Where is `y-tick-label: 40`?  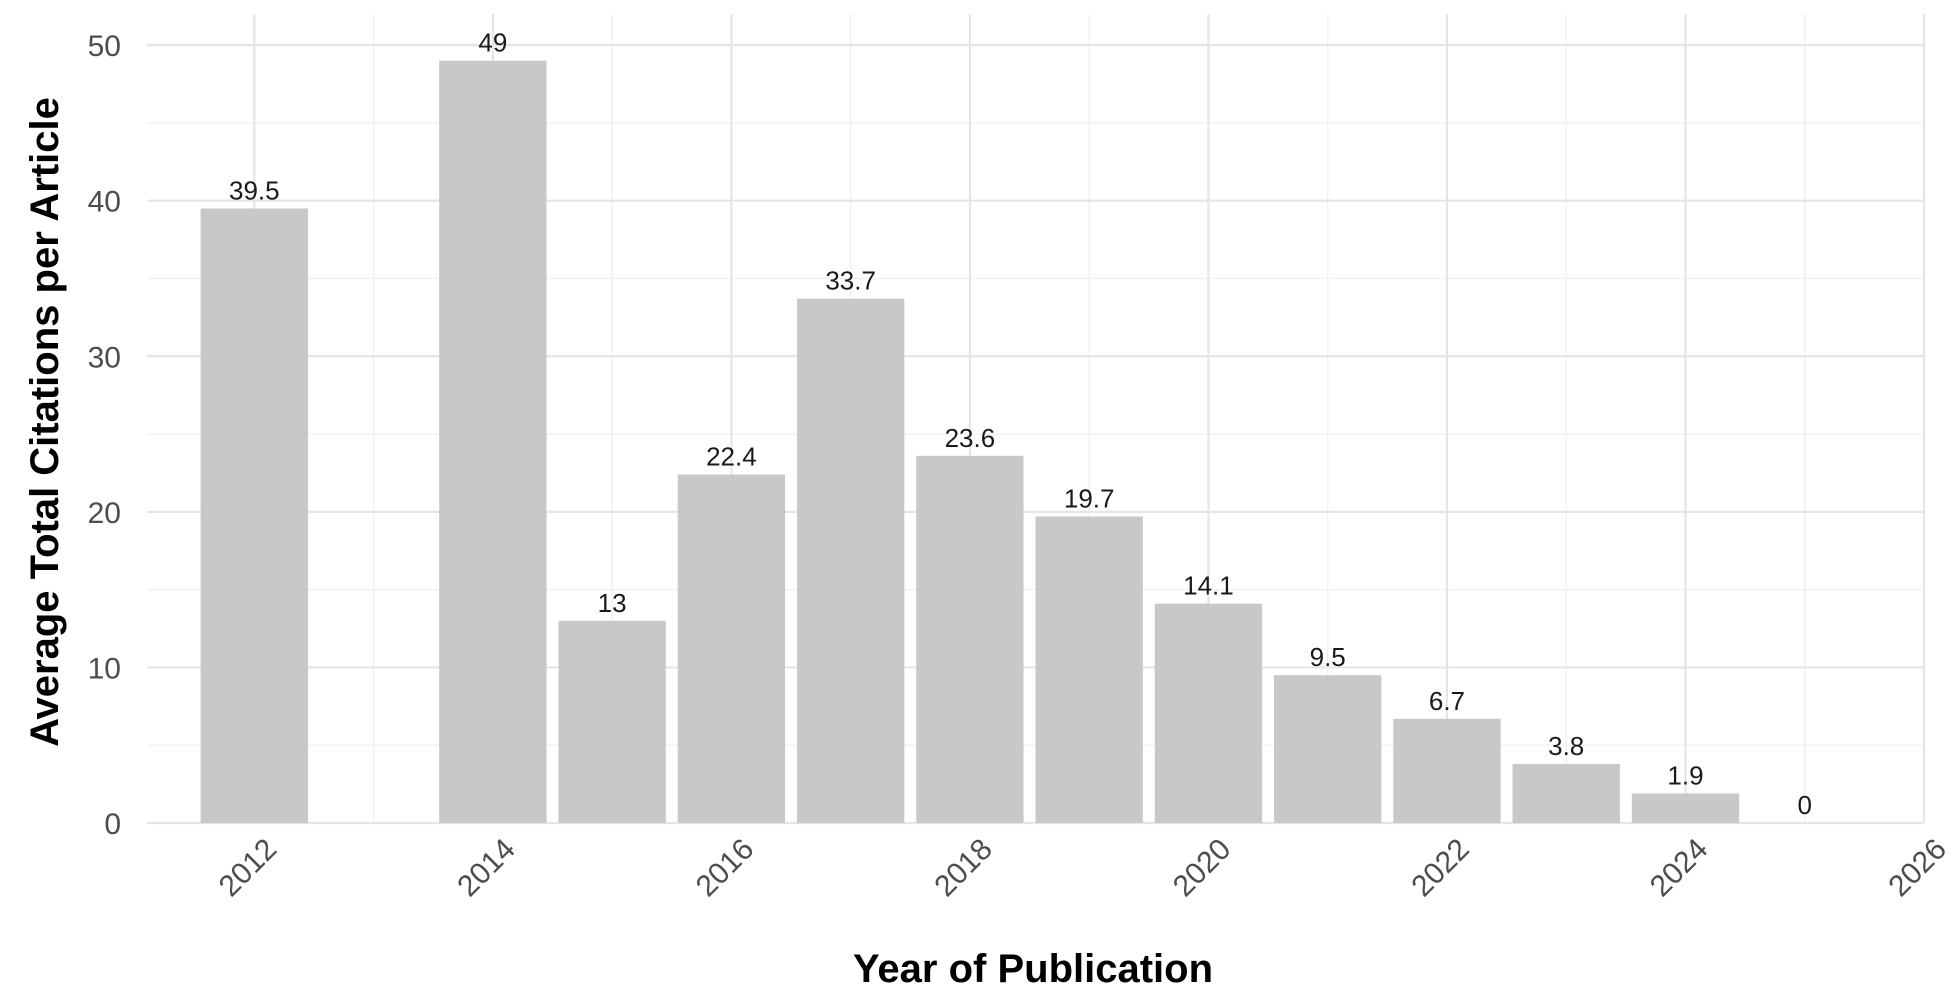
y-tick-label: 40 is located at coordinates (104, 202).